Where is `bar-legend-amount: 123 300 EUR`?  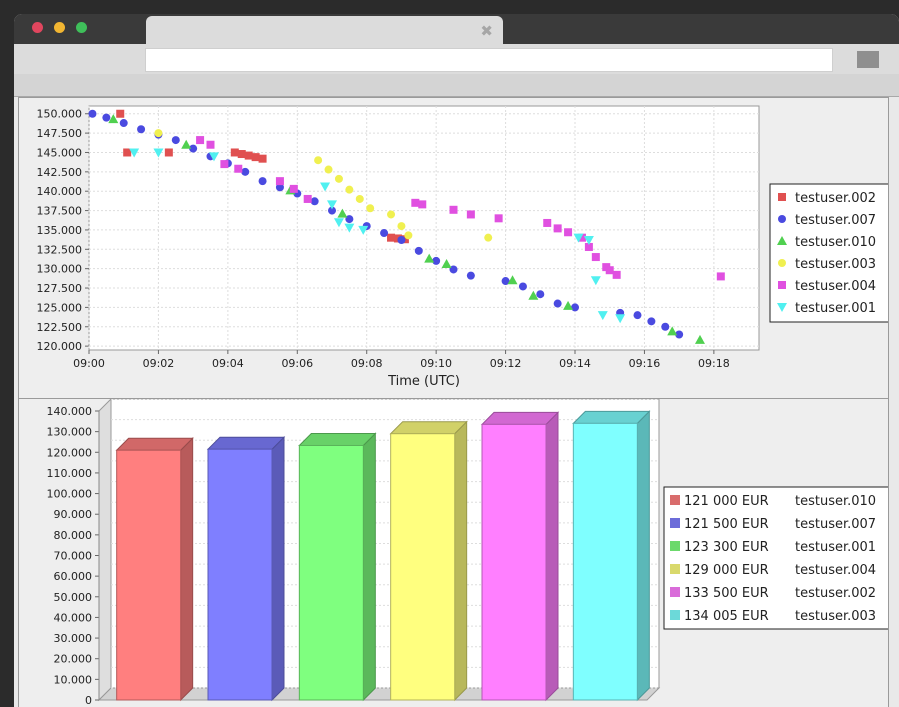 bar-legend-amount: 123 300 EUR is located at coordinates (726, 547).